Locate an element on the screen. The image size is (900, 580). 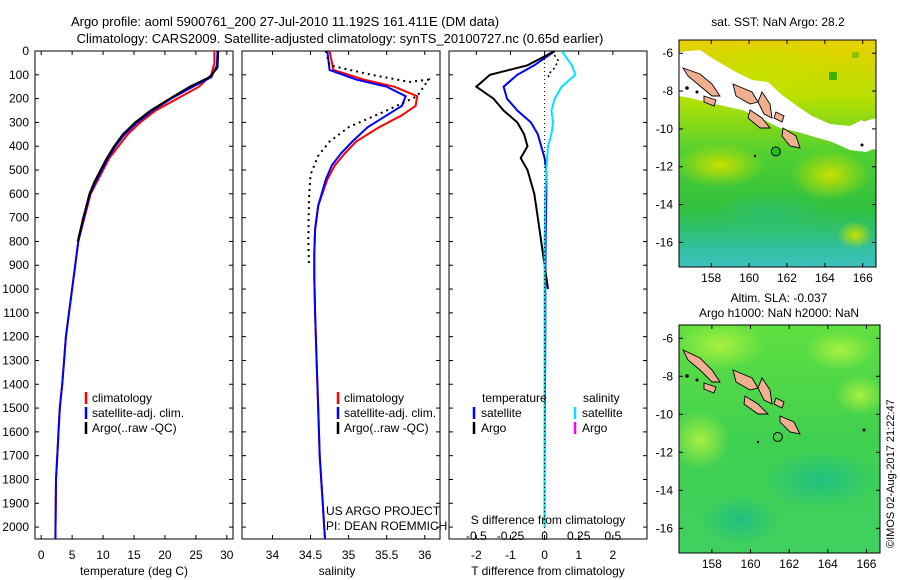
x-tick-label: 5 is located at coordinates (72, 555).